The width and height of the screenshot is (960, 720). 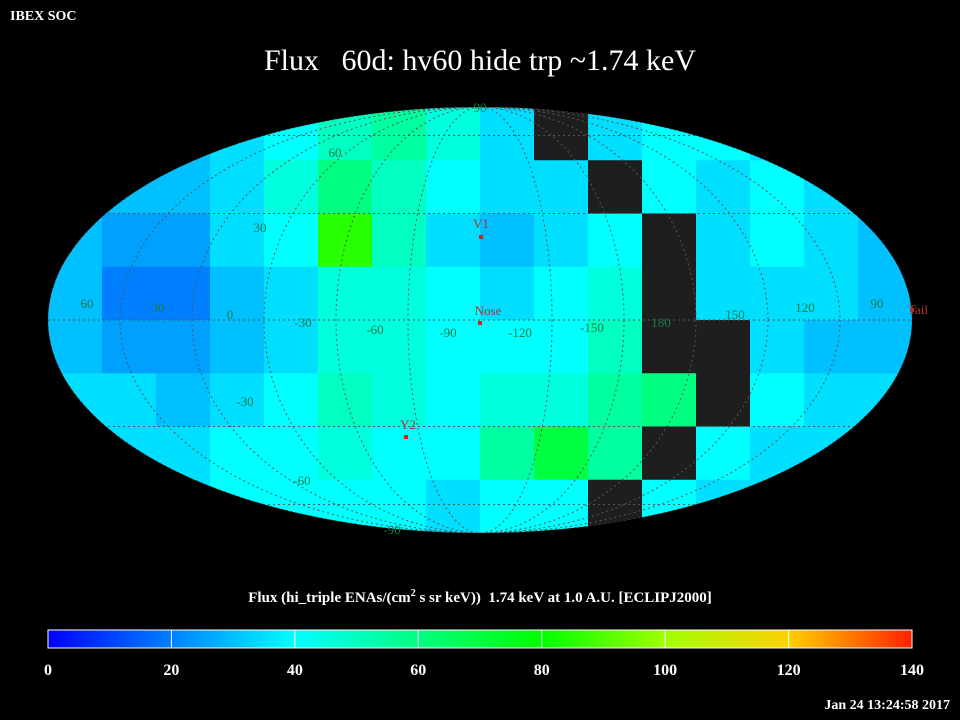 I want to click on latitude-label: 90, so click(x=480, y=107).